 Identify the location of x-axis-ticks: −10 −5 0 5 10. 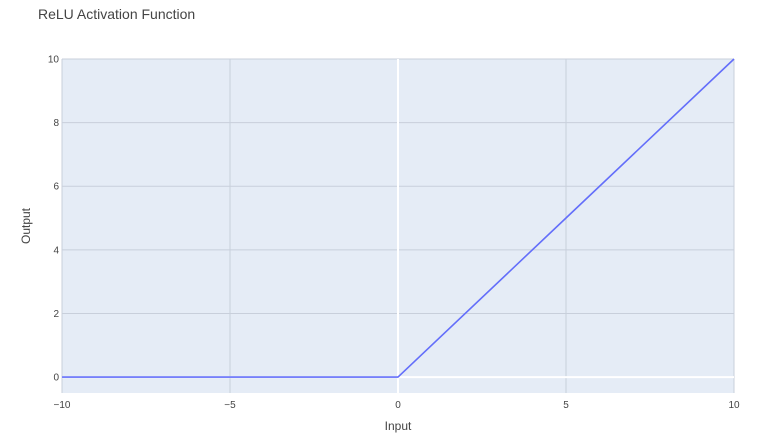
(397, 405).